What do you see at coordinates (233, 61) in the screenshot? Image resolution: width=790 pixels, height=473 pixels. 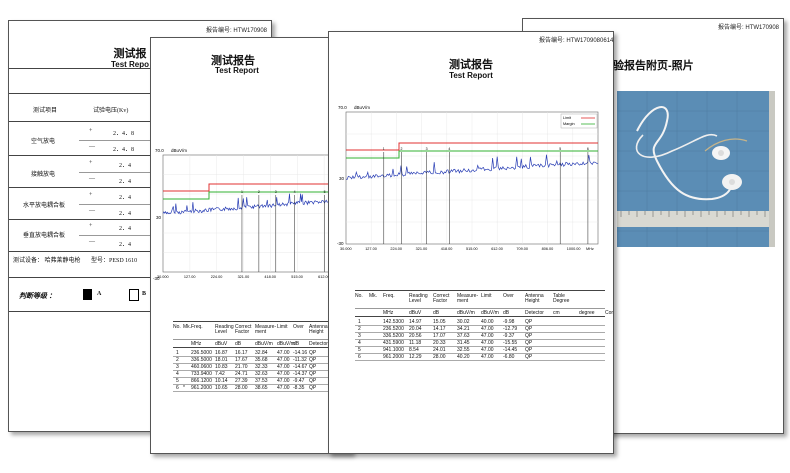 I see `page-title-cn: 测试报告` at bounding box center [233, 61].